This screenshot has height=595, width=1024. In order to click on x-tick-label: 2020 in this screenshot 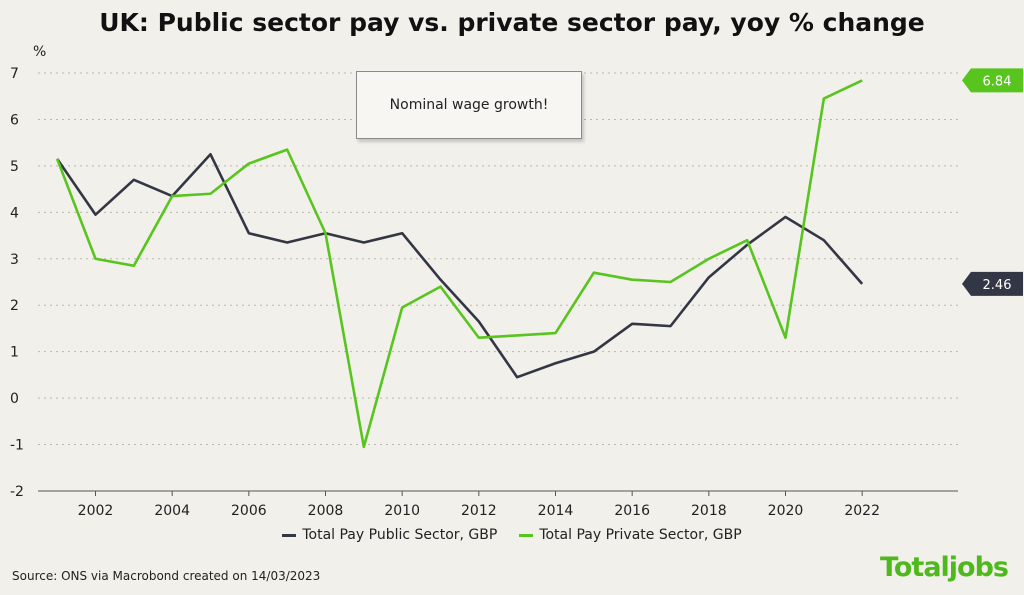, I will do `click(786, 511)`.